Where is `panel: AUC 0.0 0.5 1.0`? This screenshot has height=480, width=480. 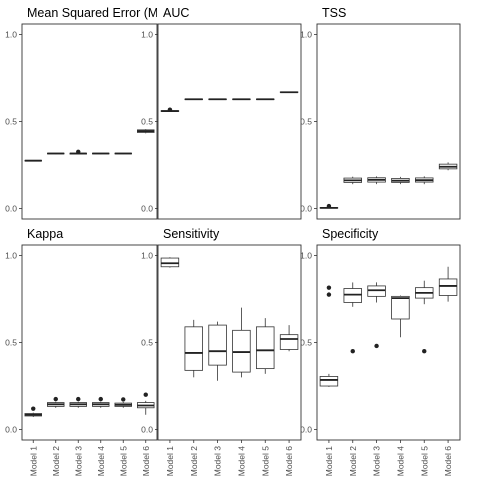
panel: AUC 0.0 0.5 1.0 is located at coordinates (221, 113).